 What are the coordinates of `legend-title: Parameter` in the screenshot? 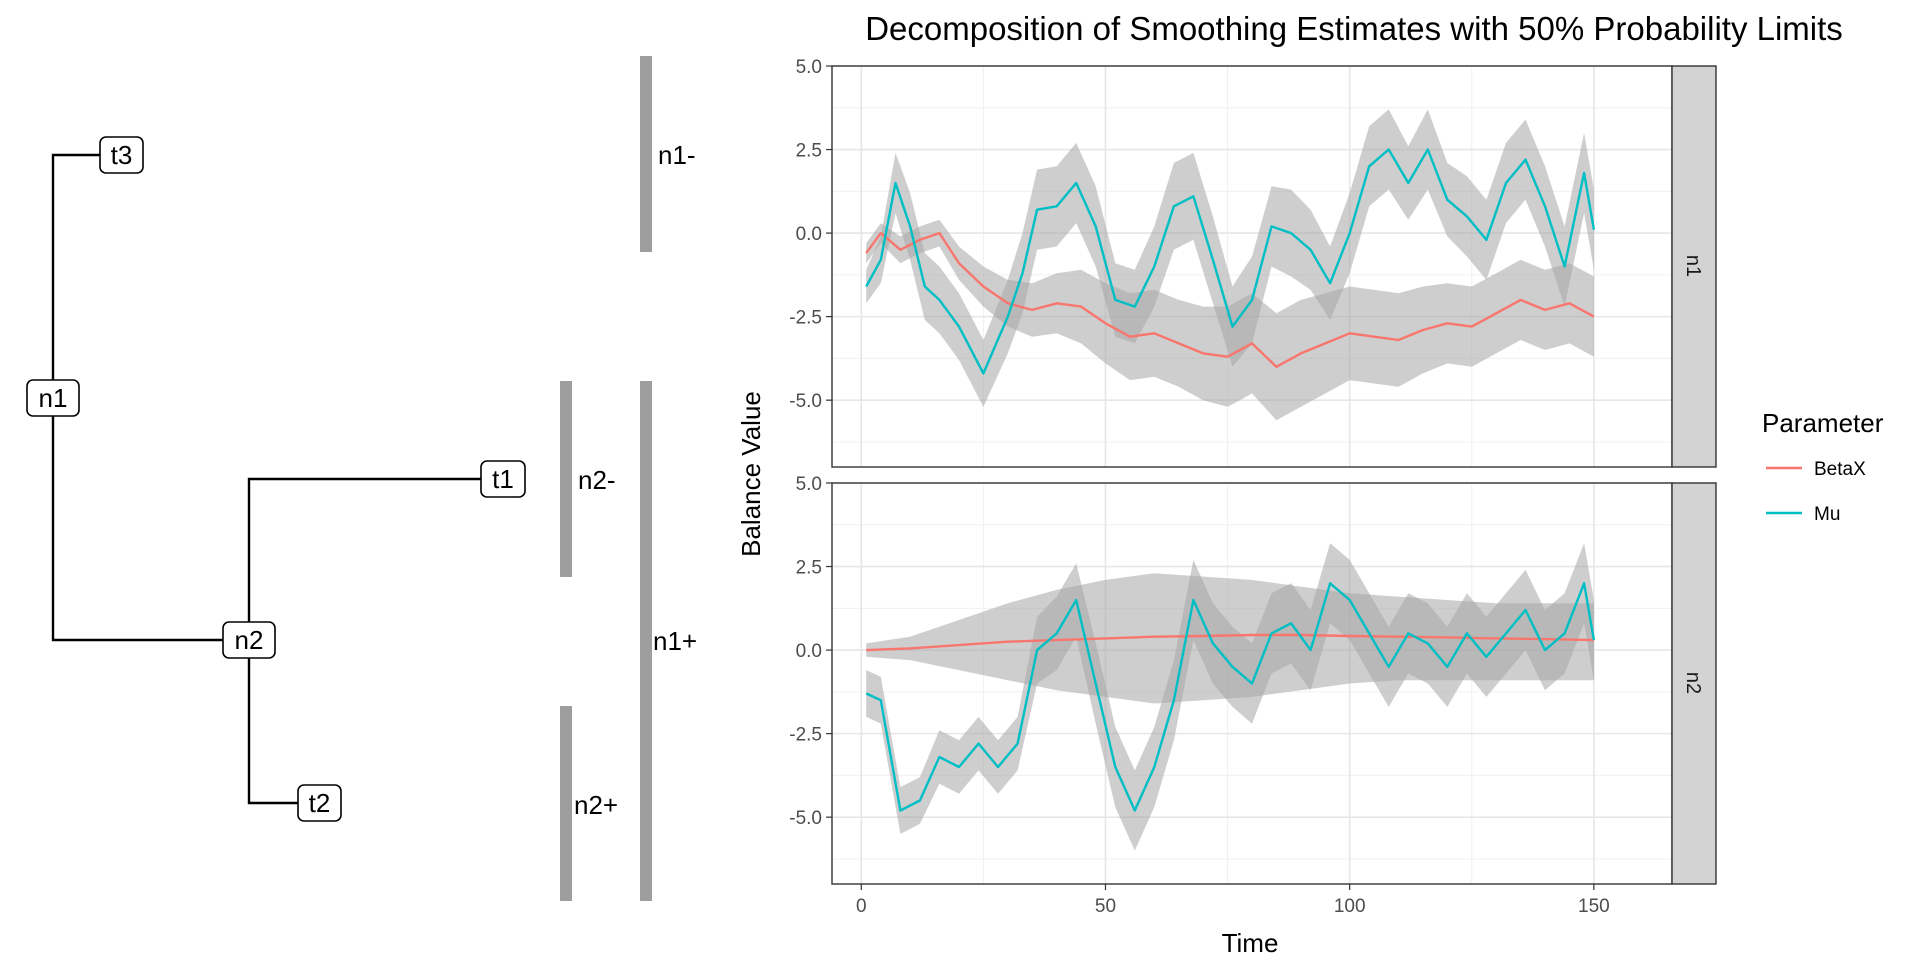 It's located at (1823, 423).